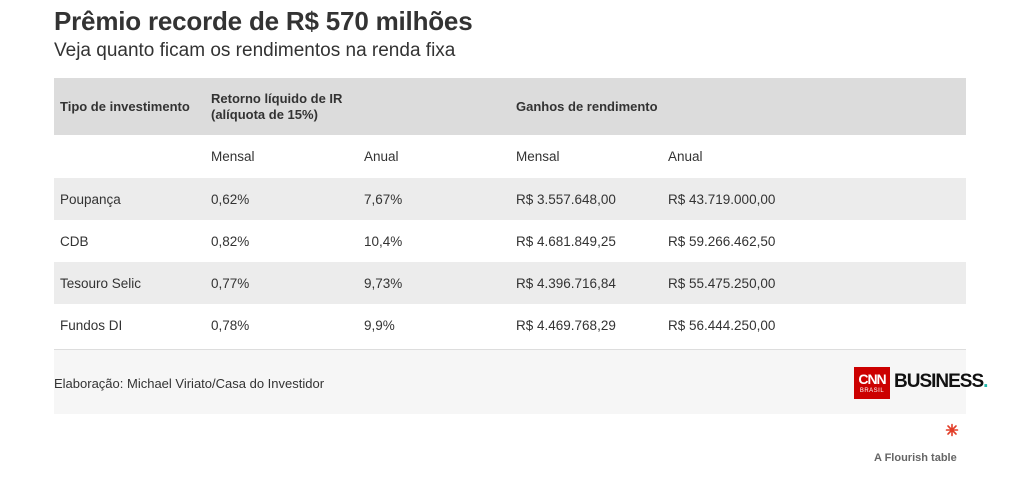 The width and height of the screenshot is (1015, 478). I want to click on table-subheader-row: Mensal Anual Mensal Anual, so click(510, 156).